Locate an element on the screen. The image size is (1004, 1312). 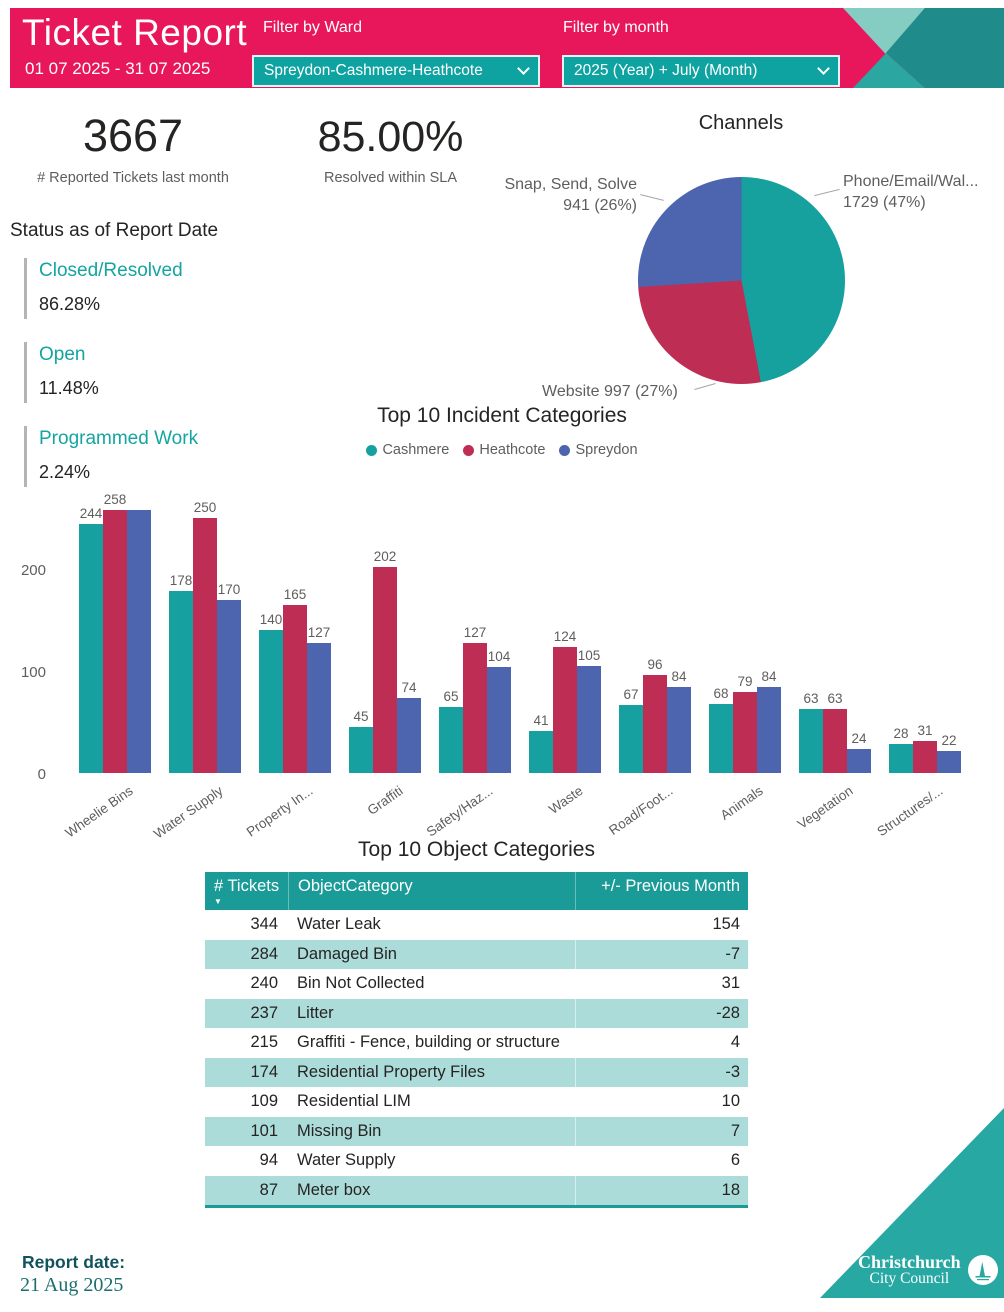
cell-tickets: 101 is located at coordinates (264, 1130).